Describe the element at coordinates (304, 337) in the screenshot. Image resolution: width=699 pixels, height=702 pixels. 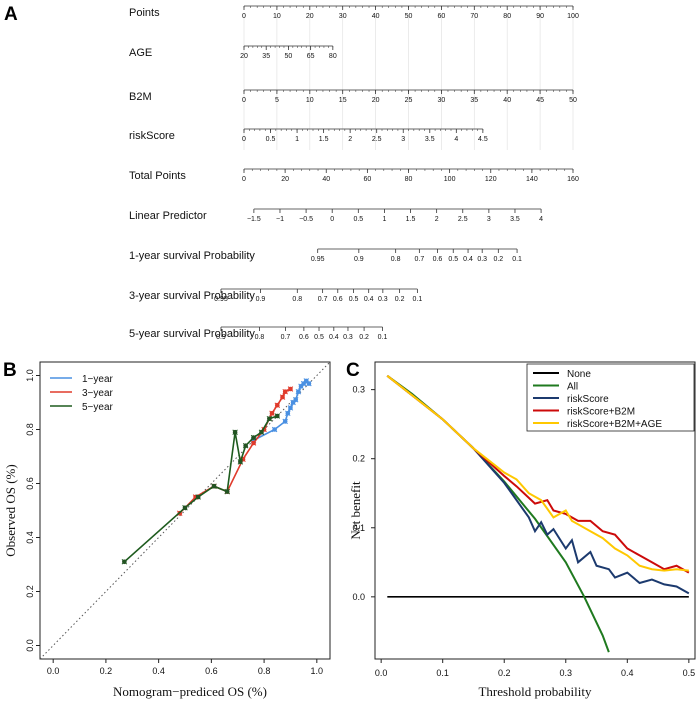
I see `nomogram-tick-label: 0.6` at that location.